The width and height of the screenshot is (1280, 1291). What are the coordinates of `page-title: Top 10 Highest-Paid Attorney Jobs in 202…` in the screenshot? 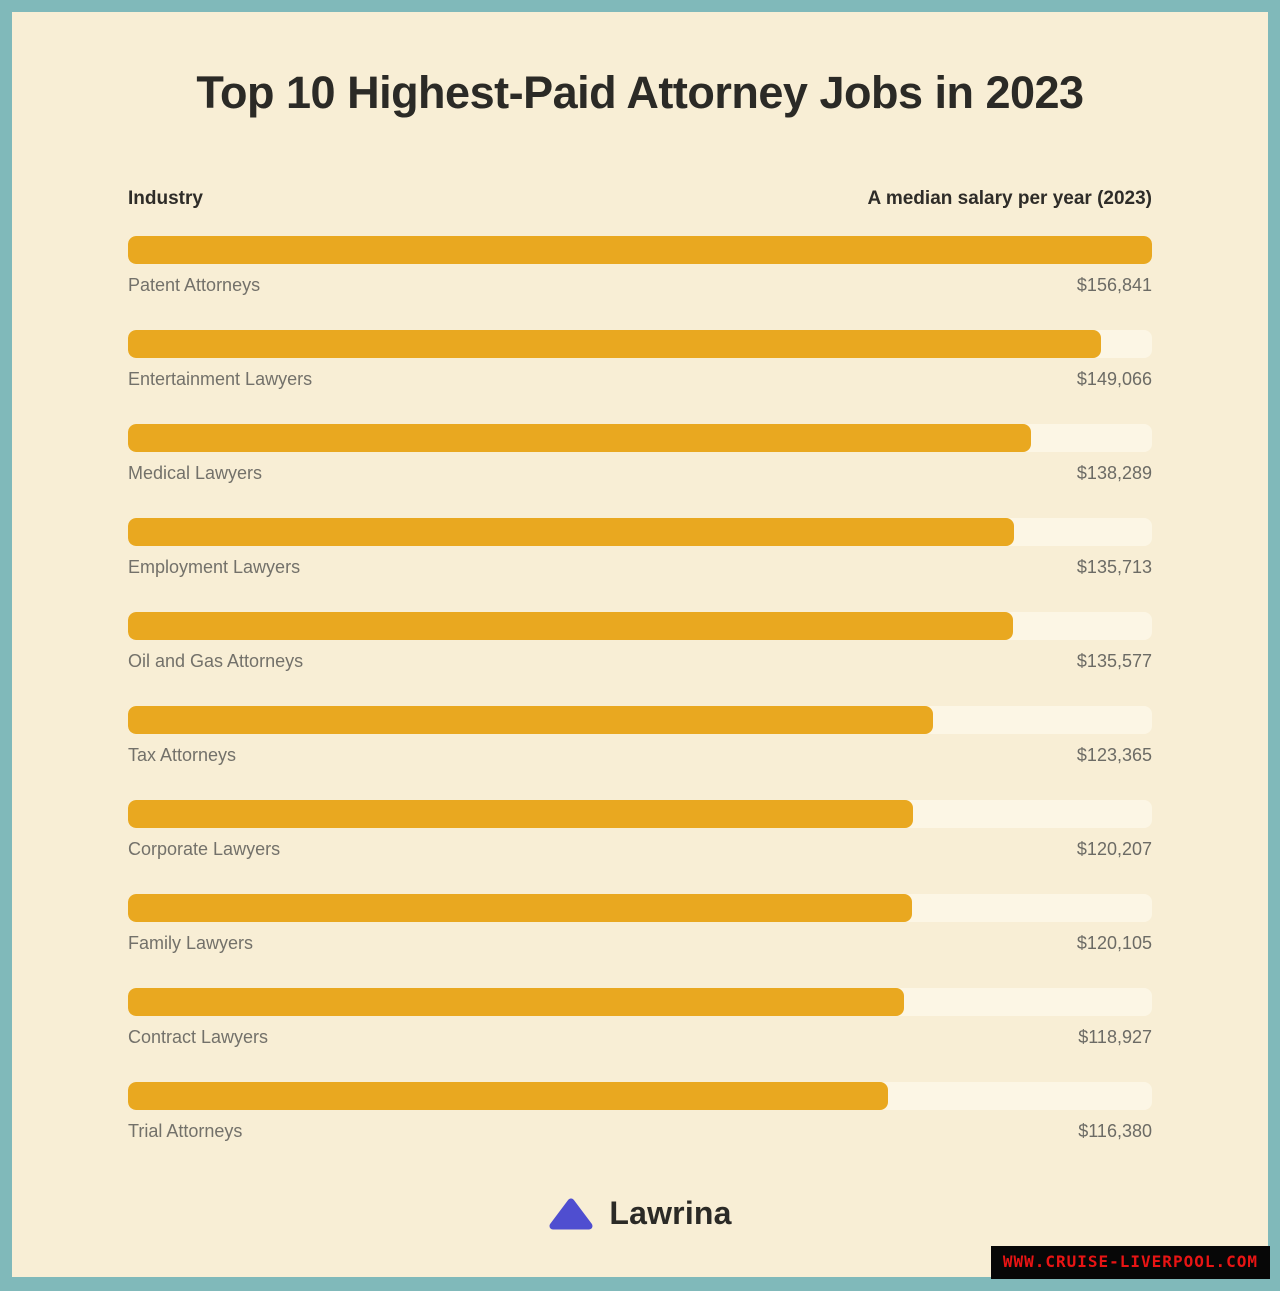 It's located at (640, 92).